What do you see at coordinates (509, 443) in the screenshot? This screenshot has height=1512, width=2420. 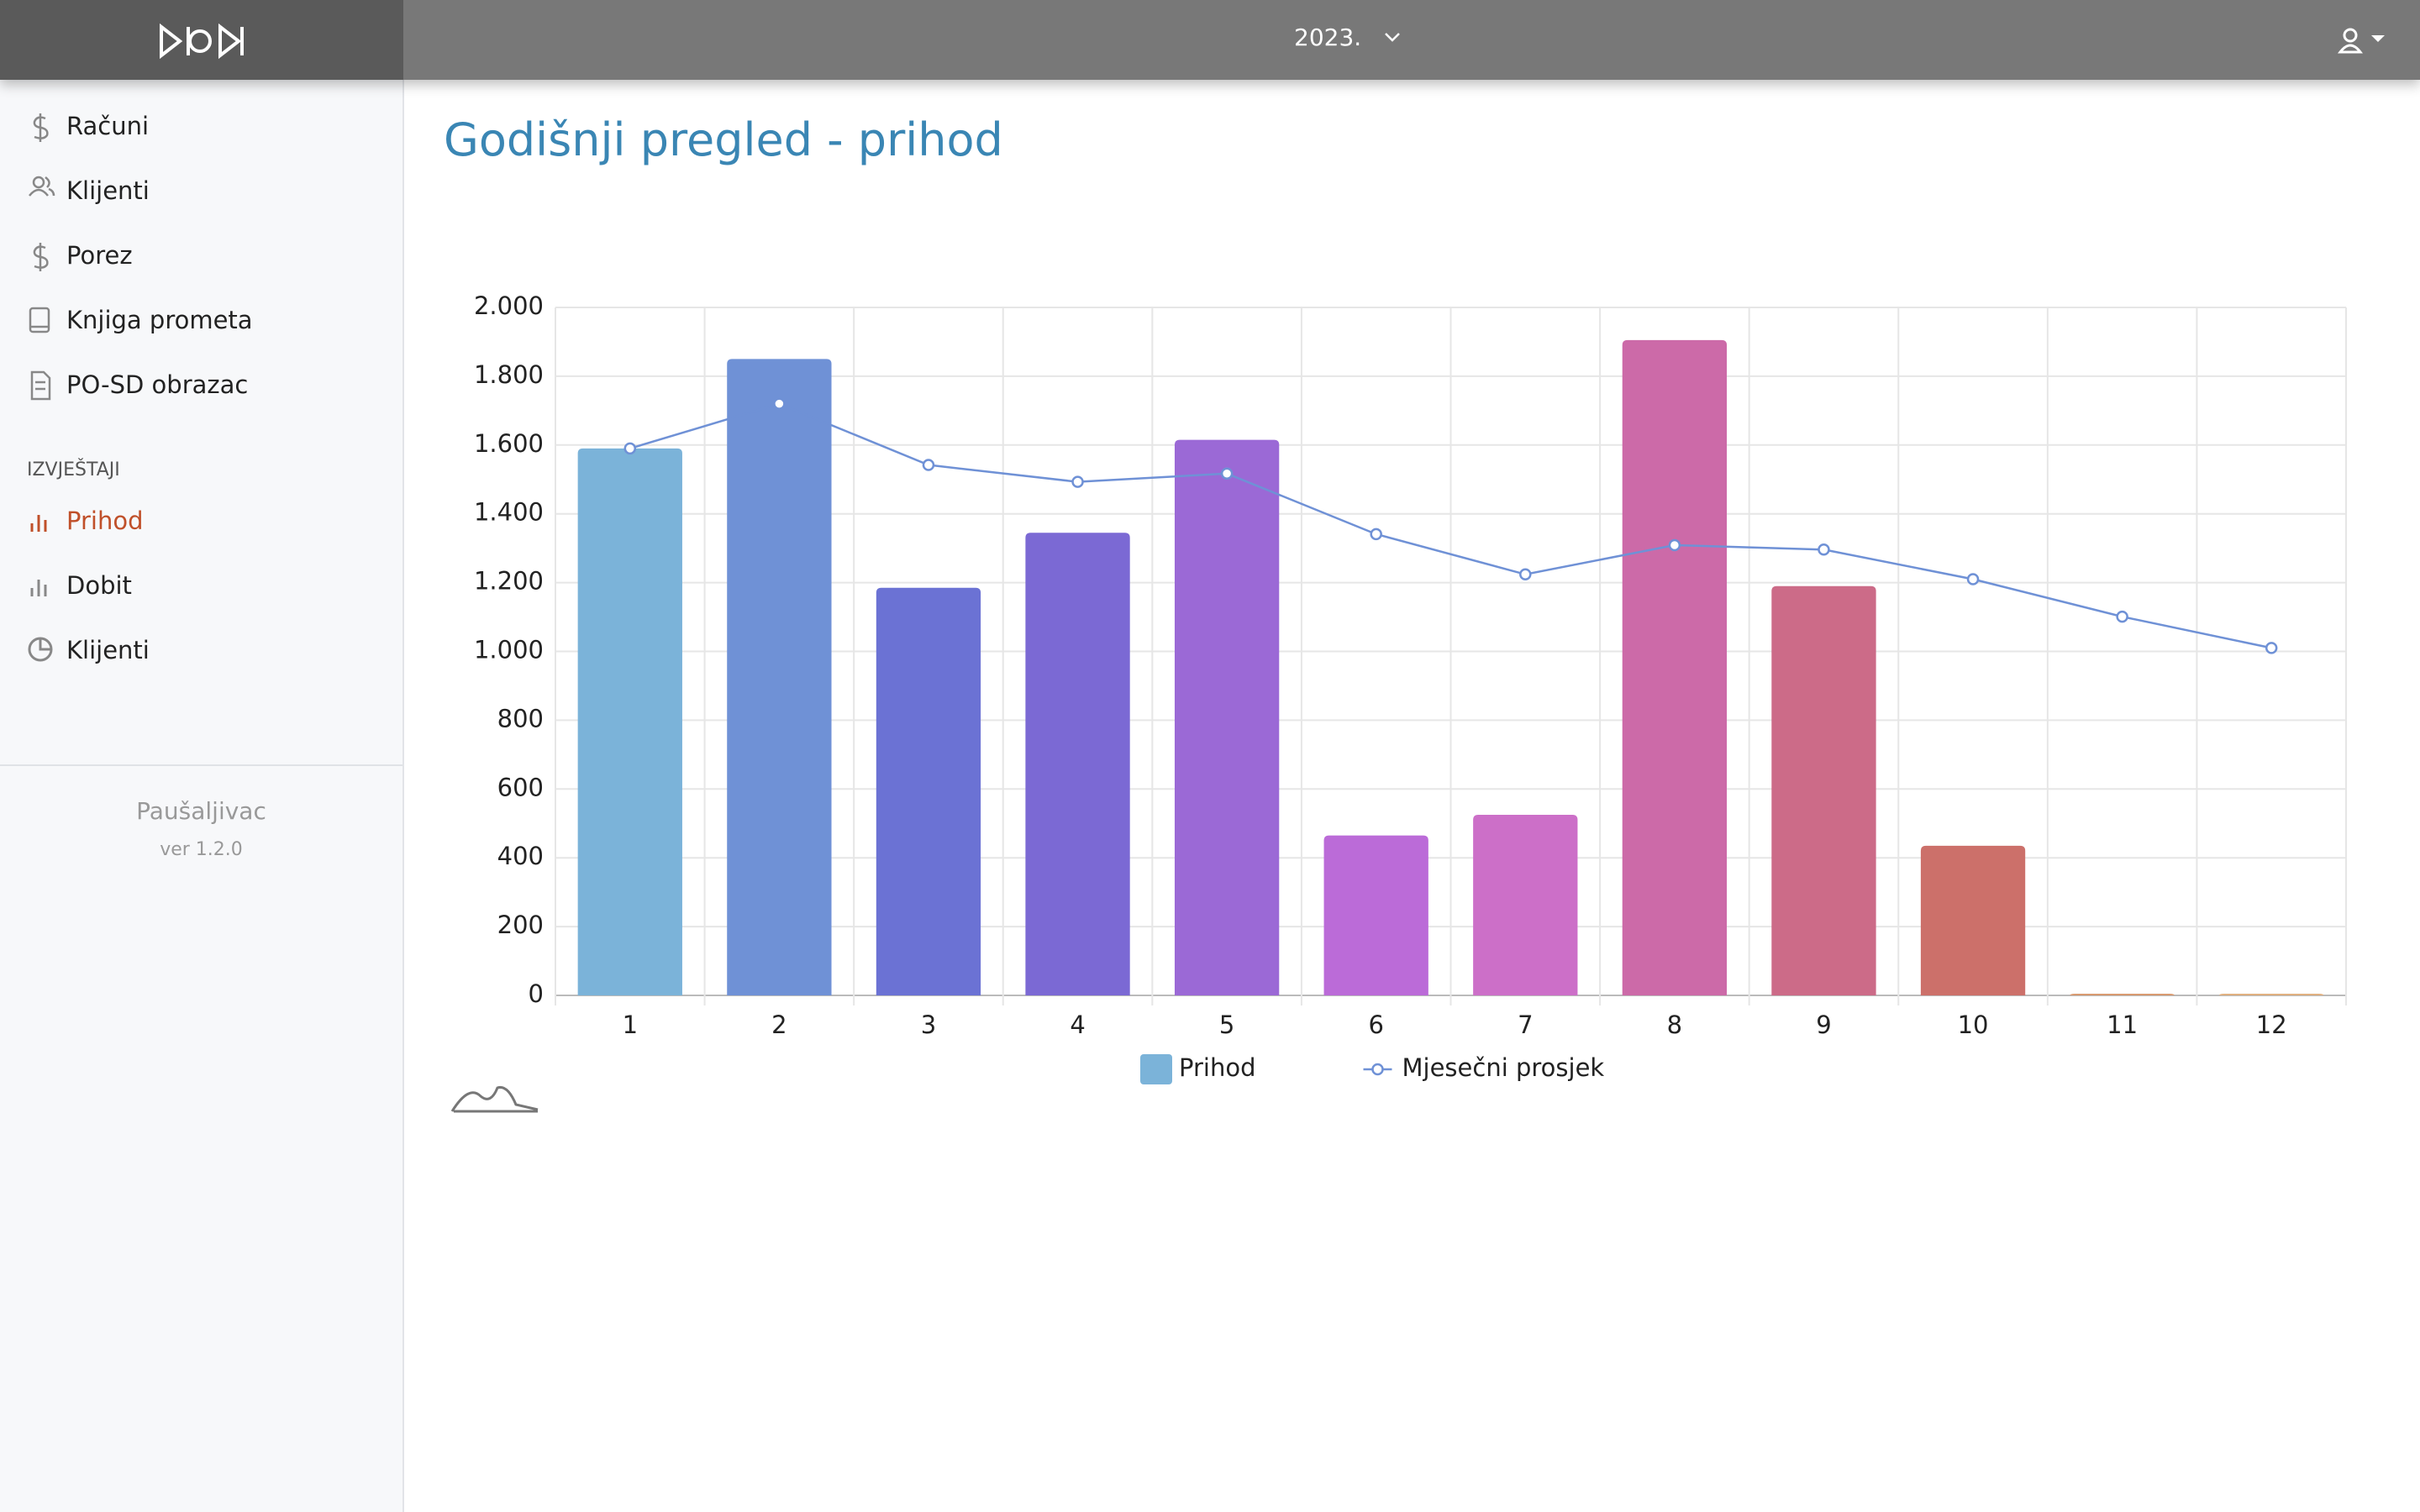 I see `y-tick-label: 1.600` at bounding box center [509, 443].